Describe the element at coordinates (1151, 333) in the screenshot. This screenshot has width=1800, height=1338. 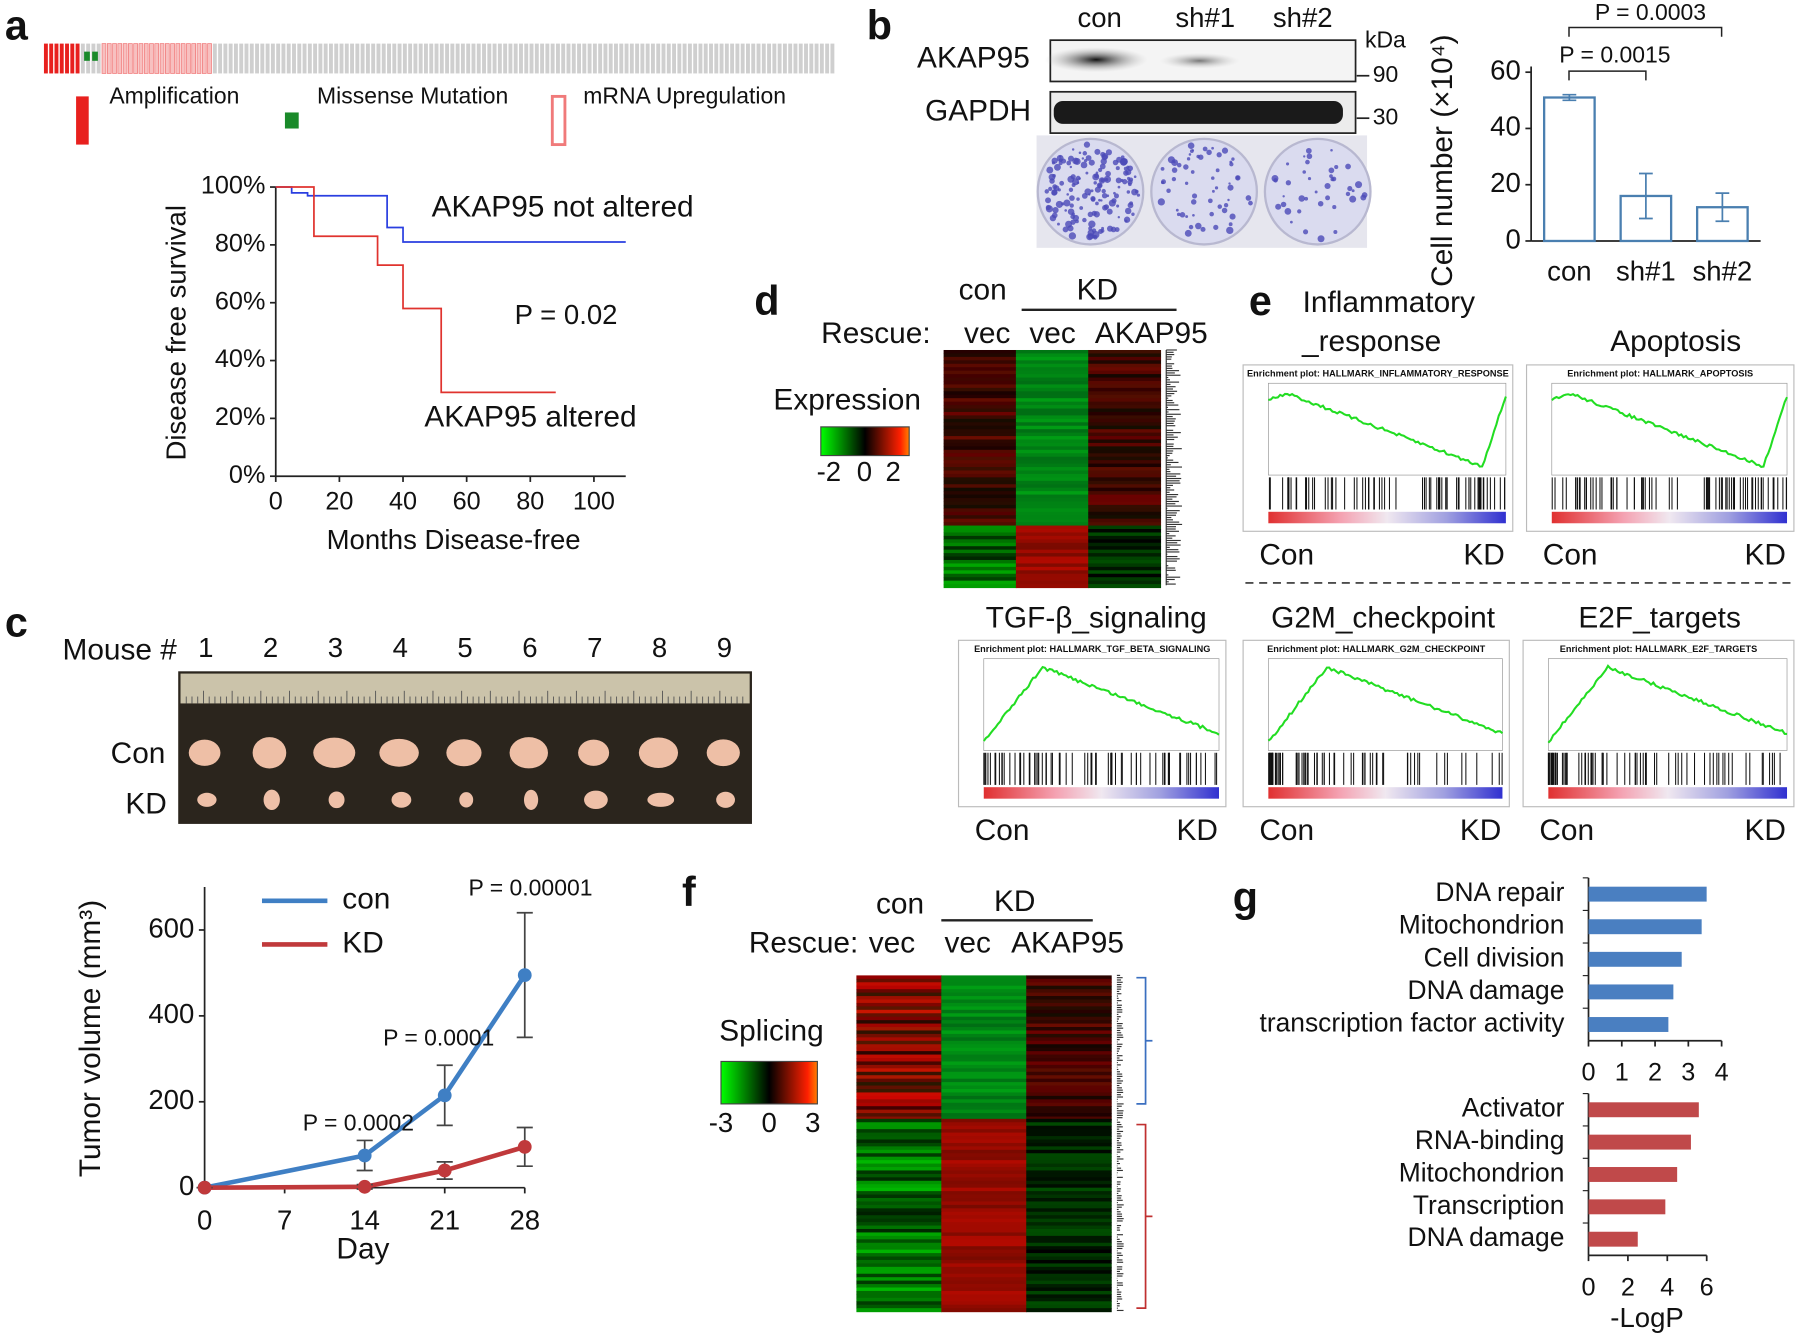
I see `column-label: AKAP95` at that location.